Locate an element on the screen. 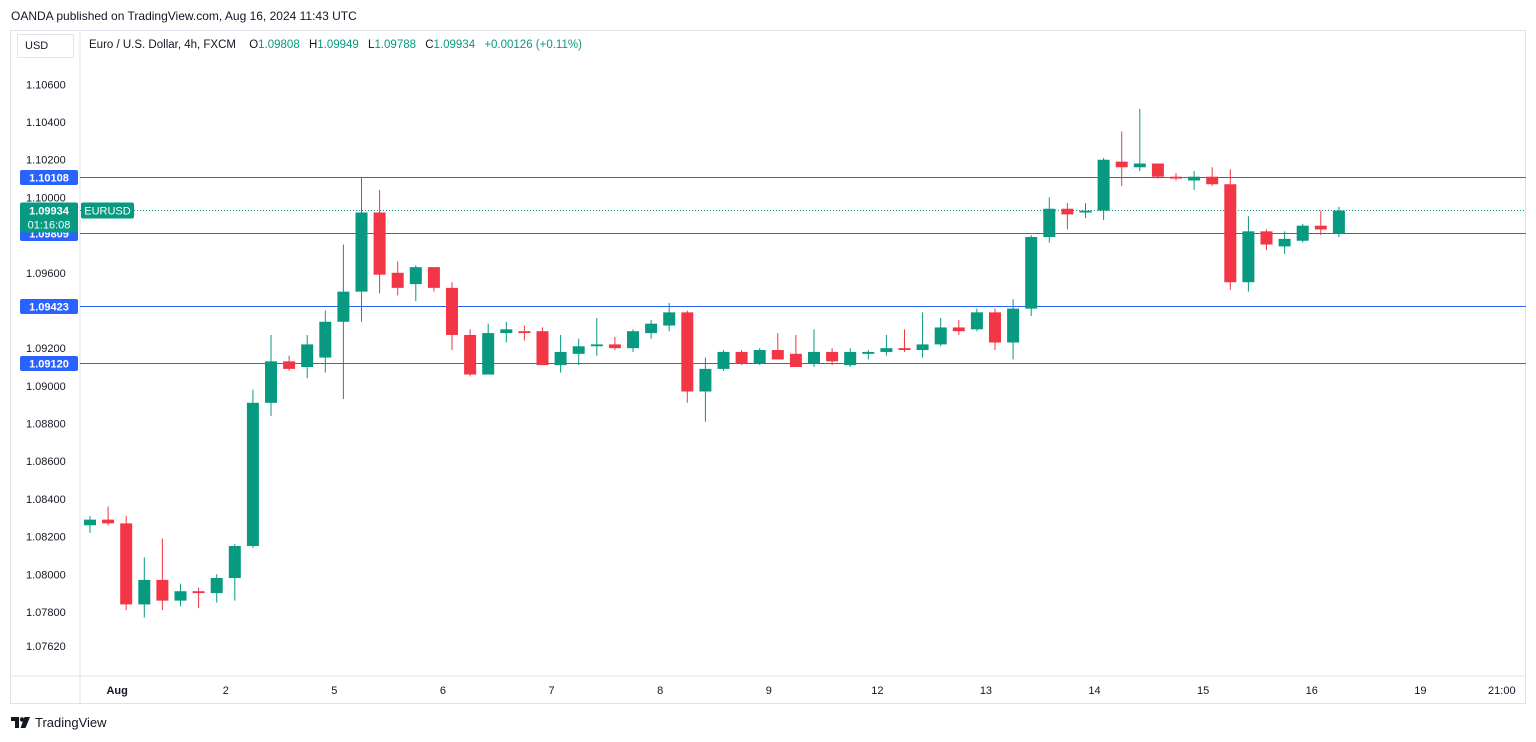 The width and height of the screenshot is (1536, 742). x-tick-label: 16 is located at coordinates (1312, 691).